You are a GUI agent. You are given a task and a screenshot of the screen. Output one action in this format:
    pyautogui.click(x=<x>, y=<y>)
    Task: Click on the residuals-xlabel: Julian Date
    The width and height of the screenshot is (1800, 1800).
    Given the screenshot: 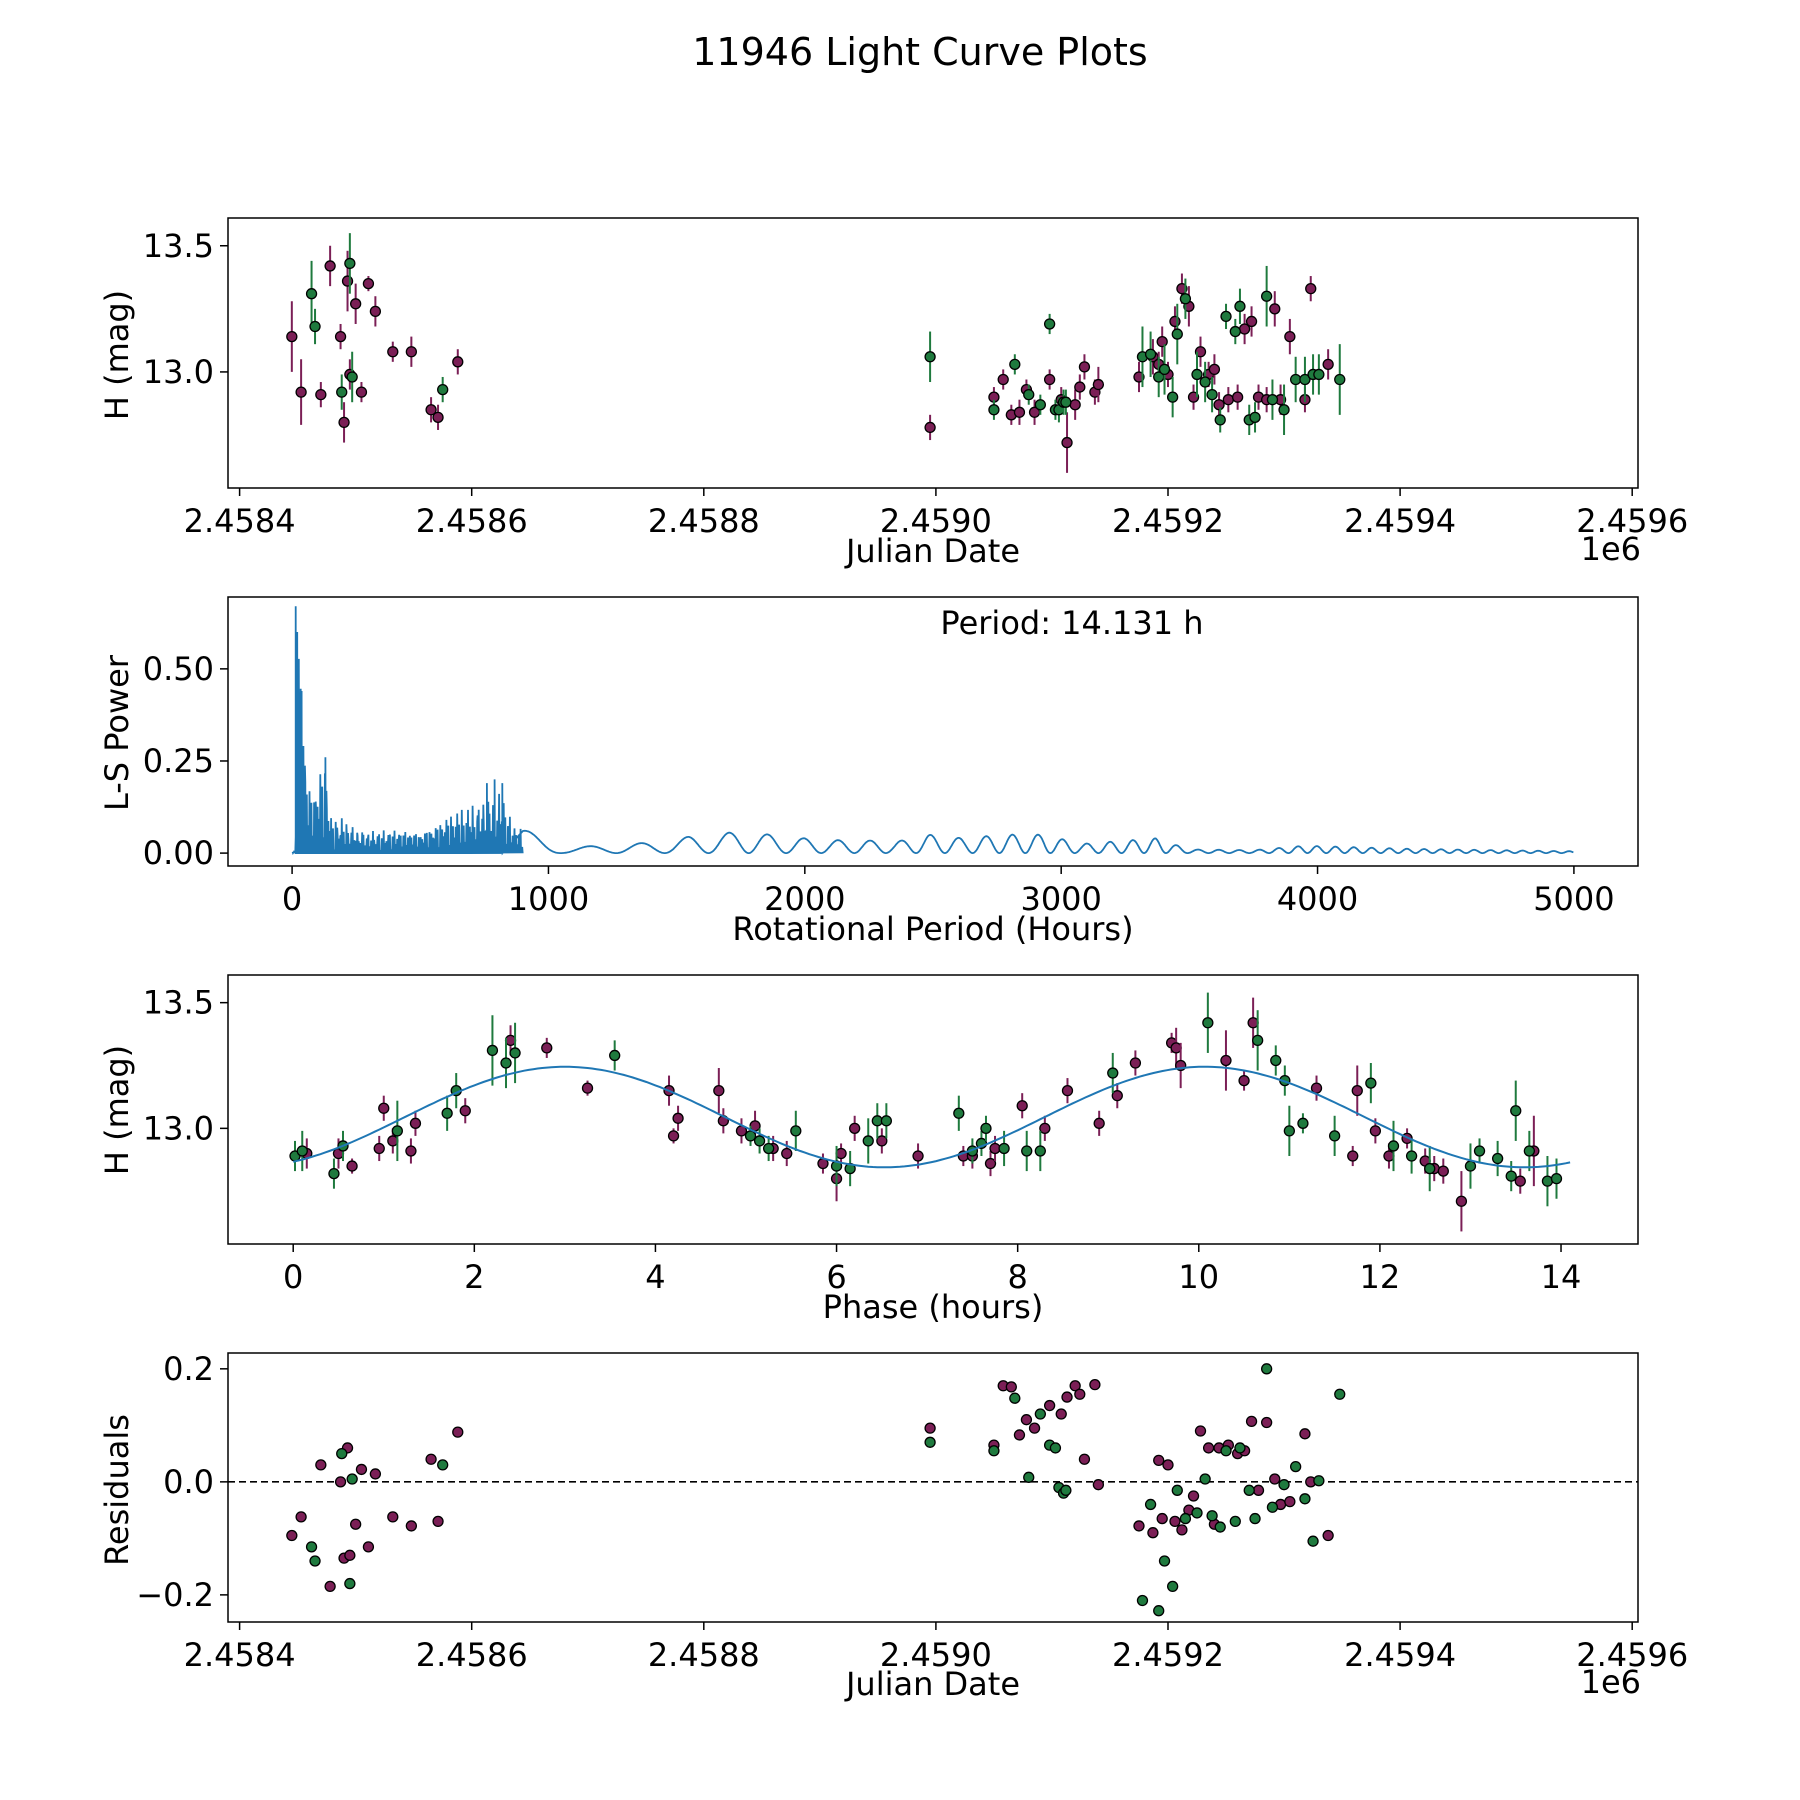 What is the action you would take?
    pyautogui.click(x=932, y=1684)
    